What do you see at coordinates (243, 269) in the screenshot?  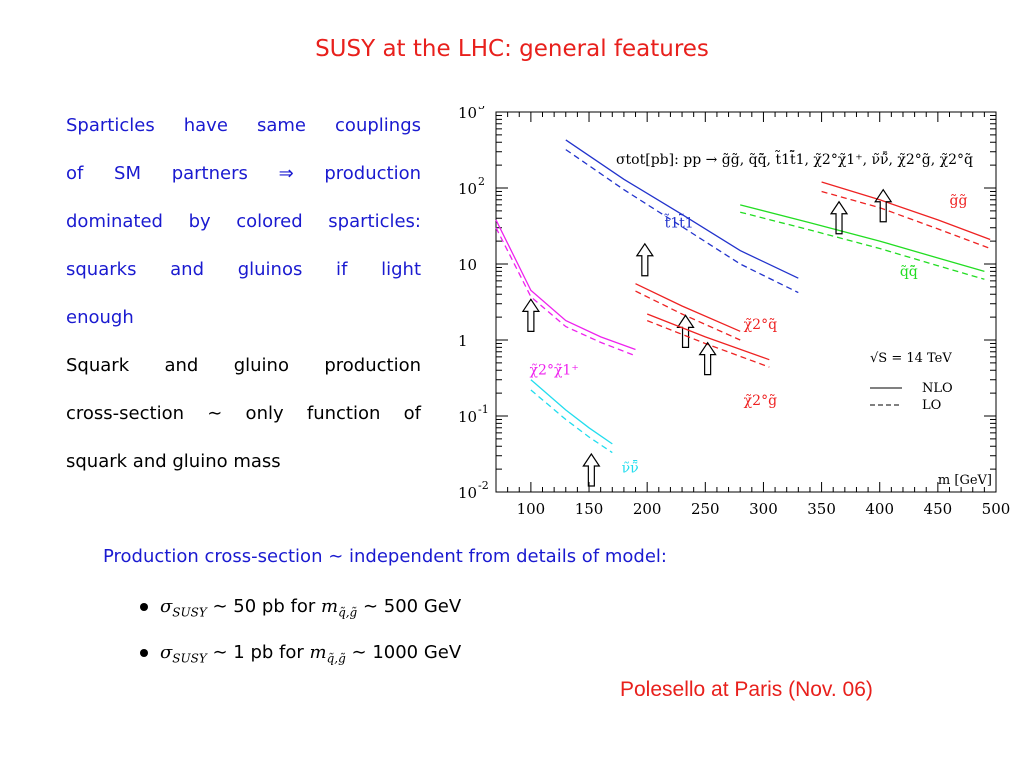 I see `text-line: squarks and gluinos if light` at bounding box center [243, 269].